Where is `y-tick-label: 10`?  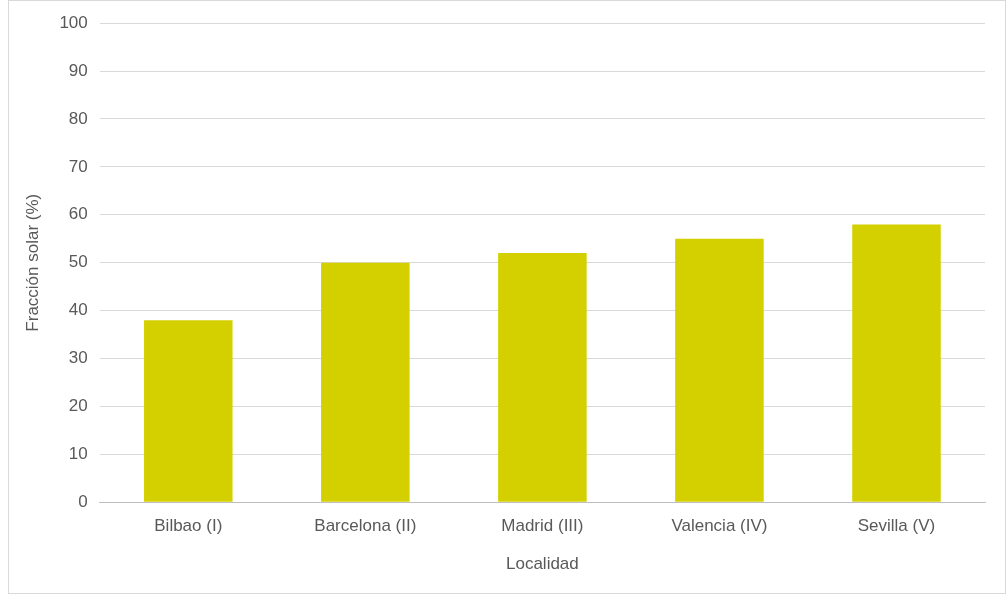 y-tick-label: 10 is located at coordinates (78, 453).